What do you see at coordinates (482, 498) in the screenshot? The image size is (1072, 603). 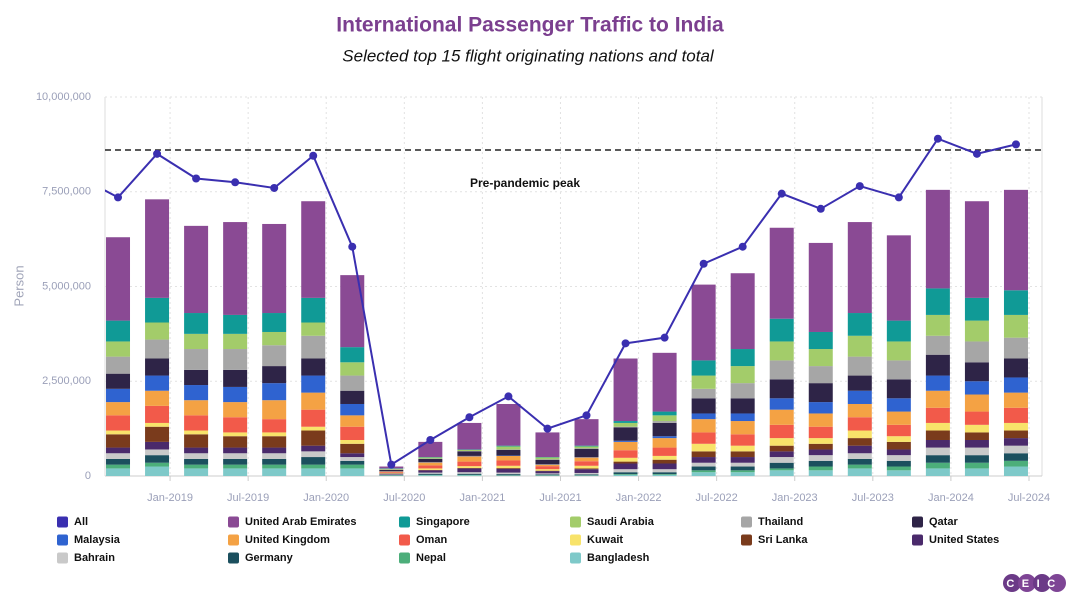 I see `x-tick-label: Jan-2021` at bounding box center [482, 498].